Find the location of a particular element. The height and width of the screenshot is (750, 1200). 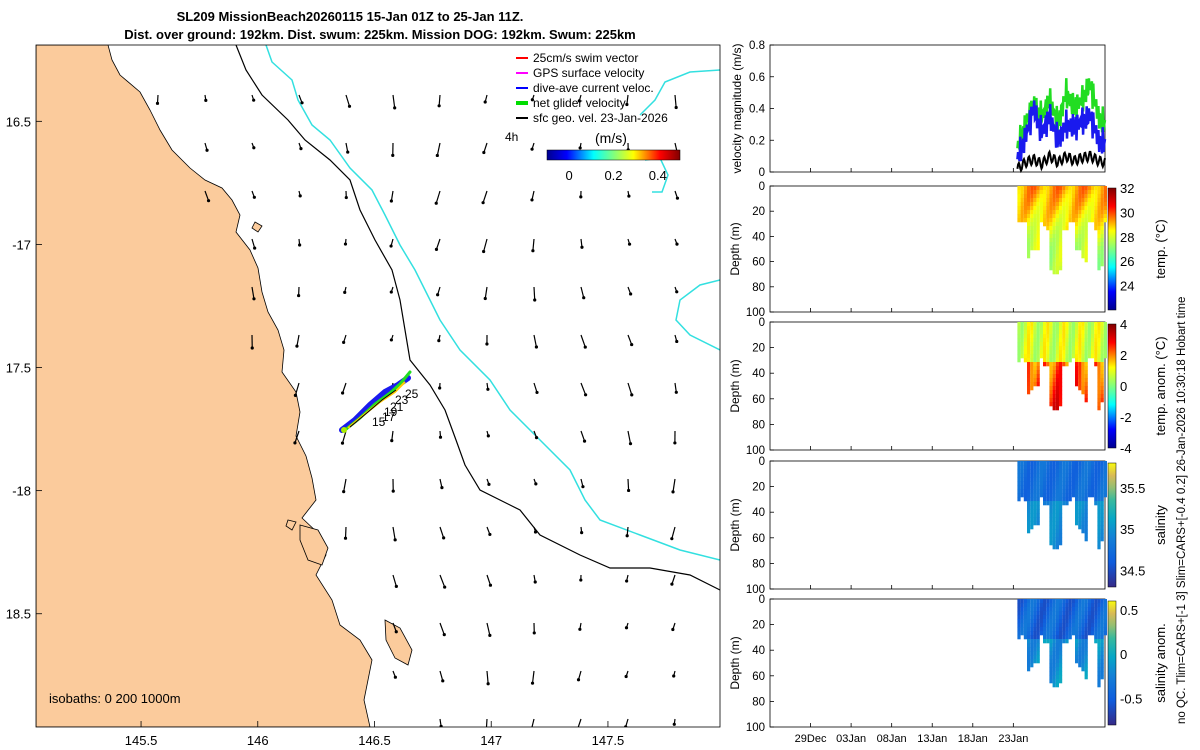

legend-label: GPS surface velocity is located at coordinates (588, 73).